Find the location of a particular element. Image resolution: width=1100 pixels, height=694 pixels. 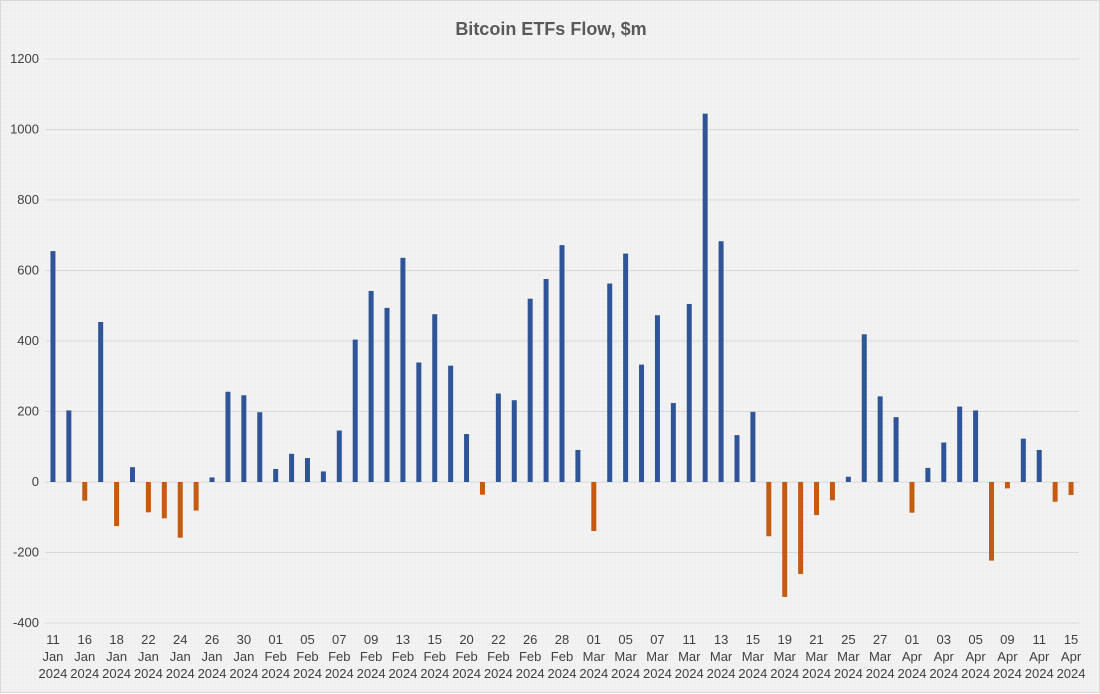

x-tick-day: 21 is located at coordinates (816, 639).